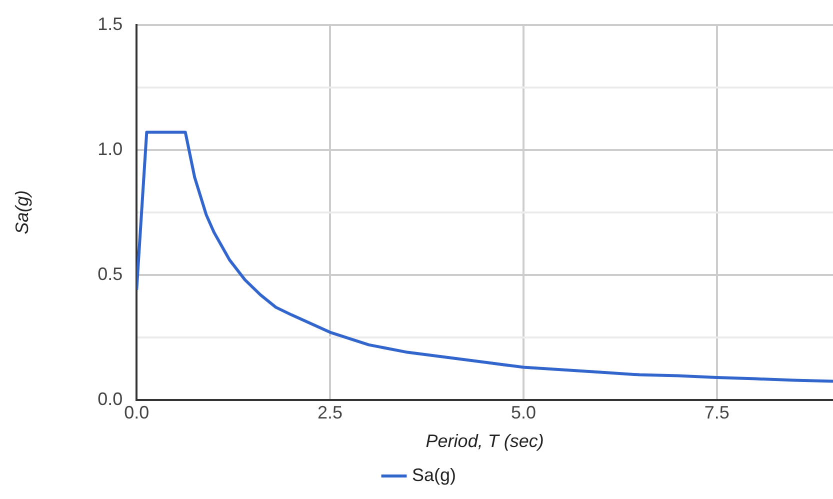 This screenshot has width=833, height=499. Describe the element at coordinates (523, 412) in the screenshot. I see `x-tick-label: 5.0` at that location.